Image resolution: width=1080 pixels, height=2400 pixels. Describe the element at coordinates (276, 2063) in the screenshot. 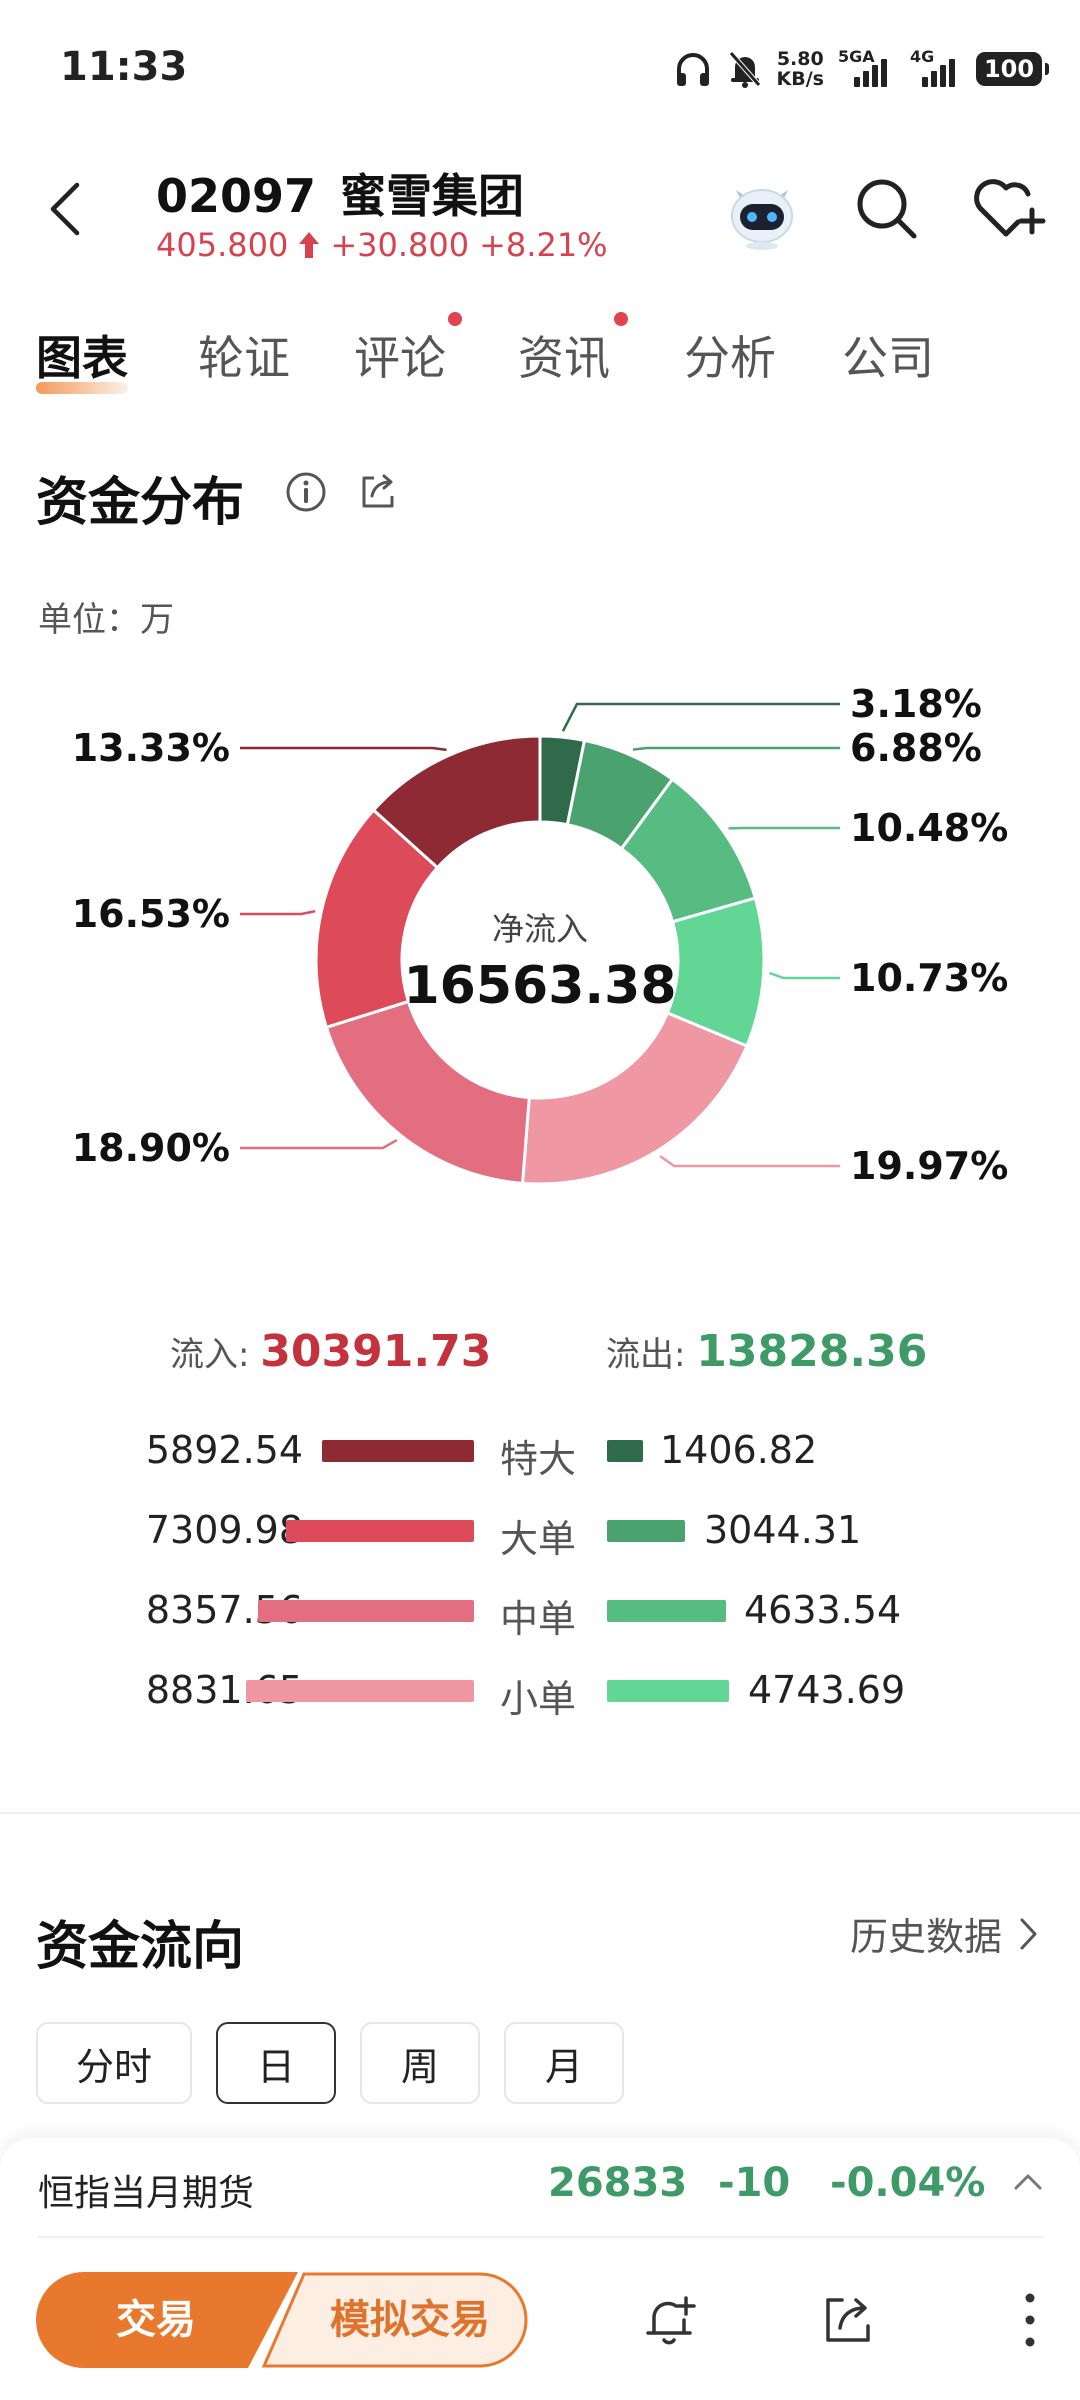

I see `period-day: 日` at that location.